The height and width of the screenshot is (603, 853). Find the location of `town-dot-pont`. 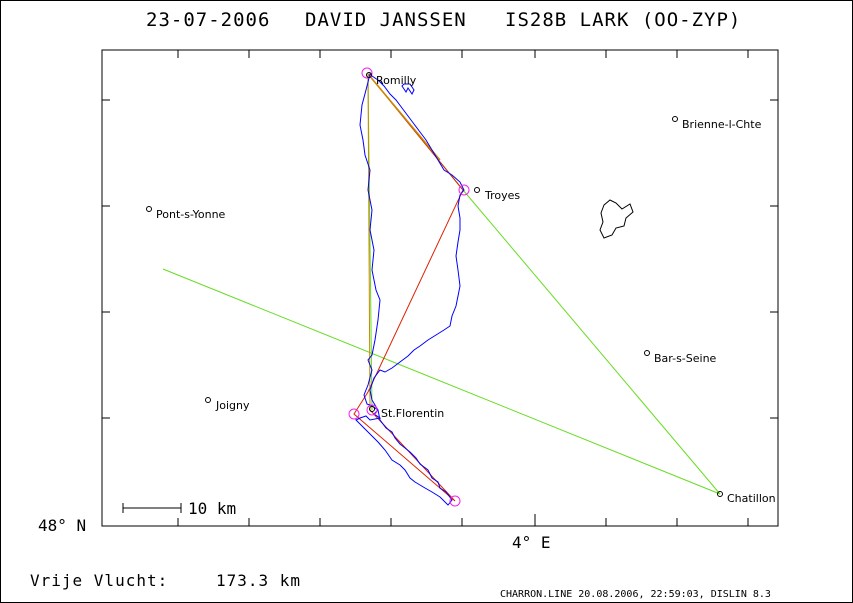

town-dot-pont is located at coordinates (149, 209).